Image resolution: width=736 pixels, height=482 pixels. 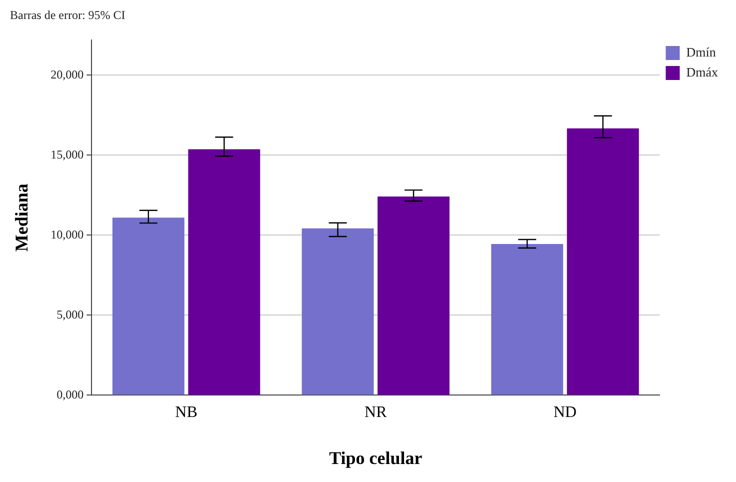 I want to click on legend-label: Dmín, so click(x=701, y=52).